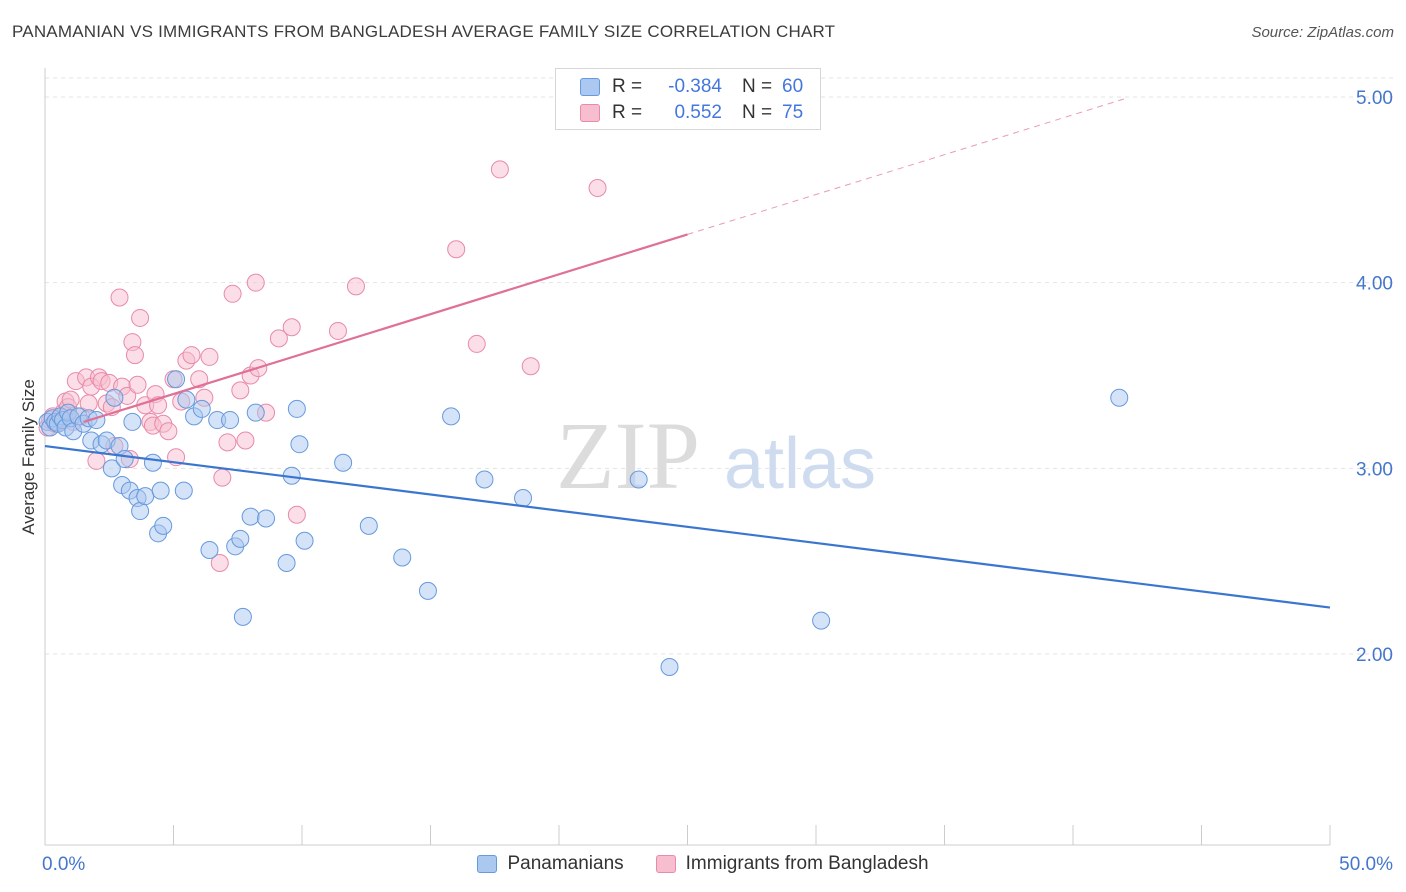 This screenshot has height=892, width=1406. I want to click on watermark-atlas: atlas, so click(800, 464).